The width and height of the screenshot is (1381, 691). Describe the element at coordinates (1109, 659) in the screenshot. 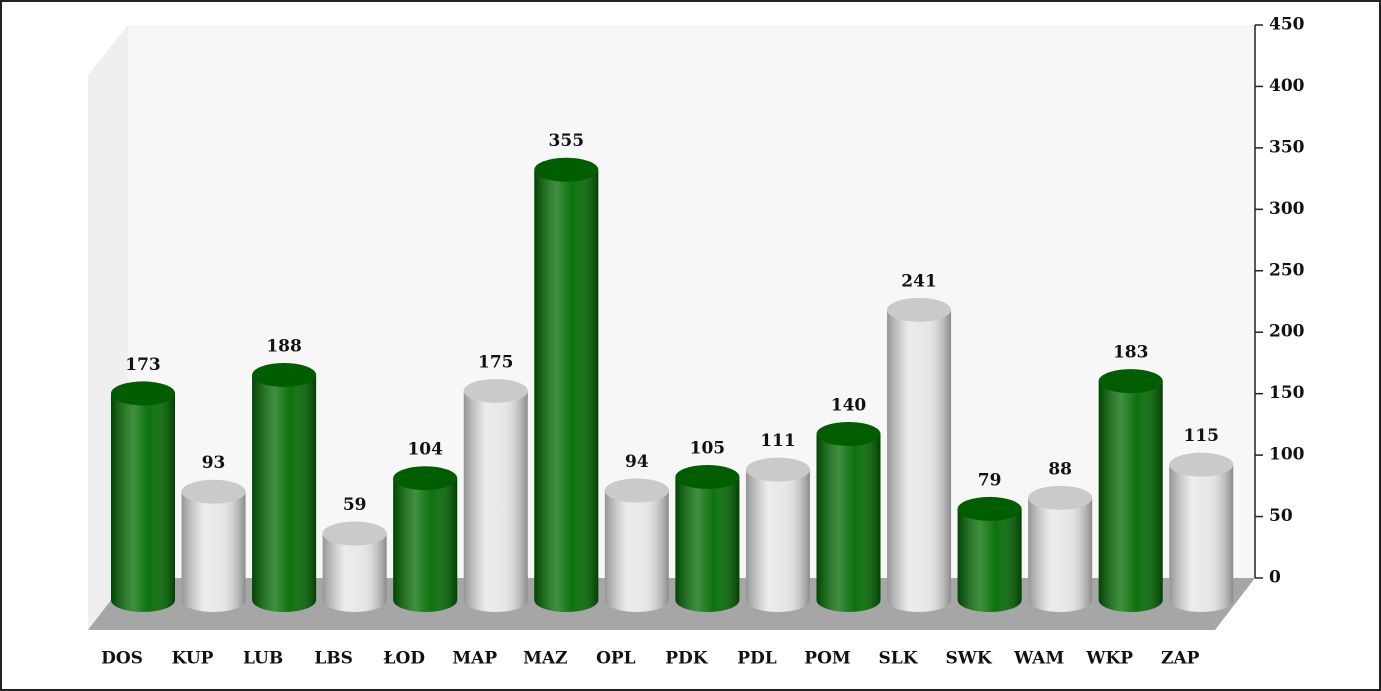

I see `x-tick-label: WKP` at that location.